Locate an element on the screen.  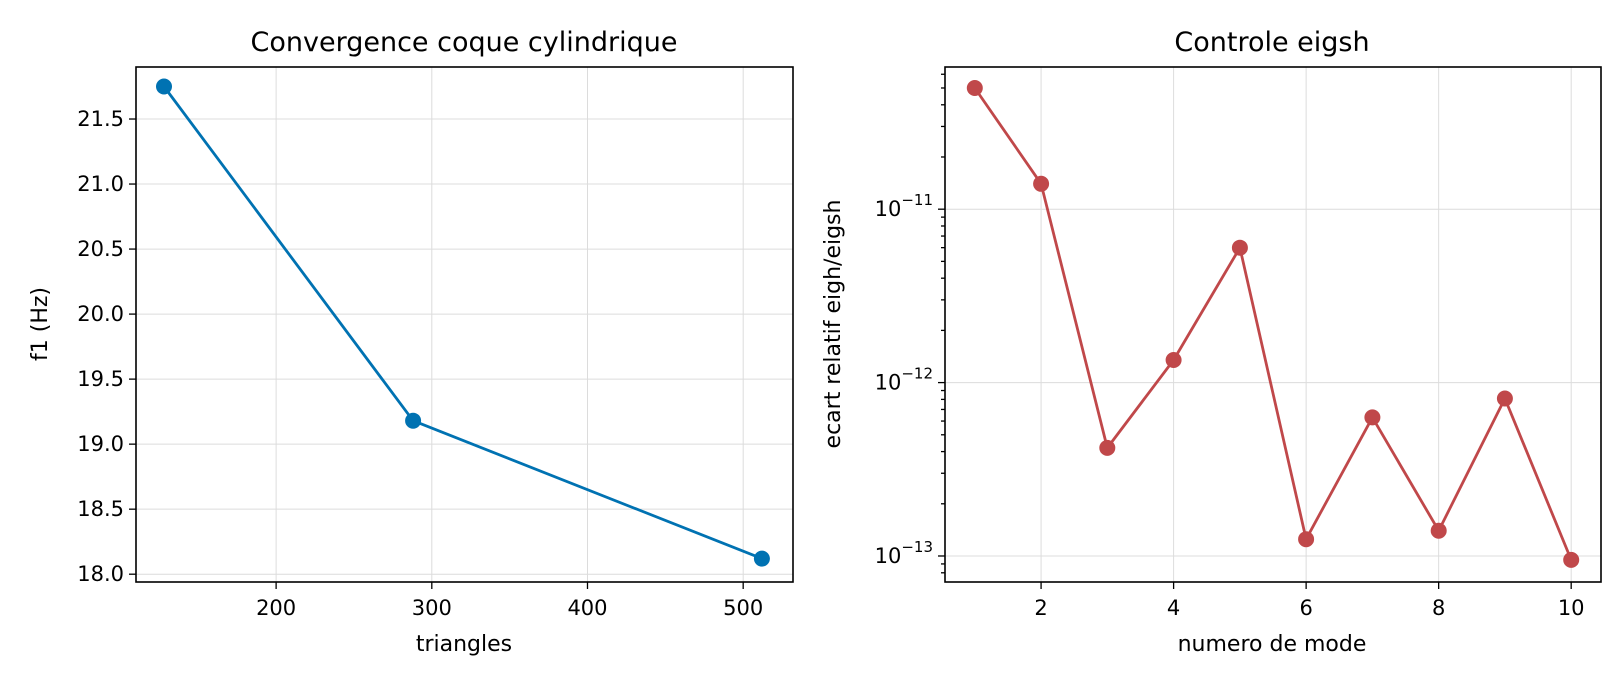
chart-title: Controle eigsh is located at coordinates (1271, 42).